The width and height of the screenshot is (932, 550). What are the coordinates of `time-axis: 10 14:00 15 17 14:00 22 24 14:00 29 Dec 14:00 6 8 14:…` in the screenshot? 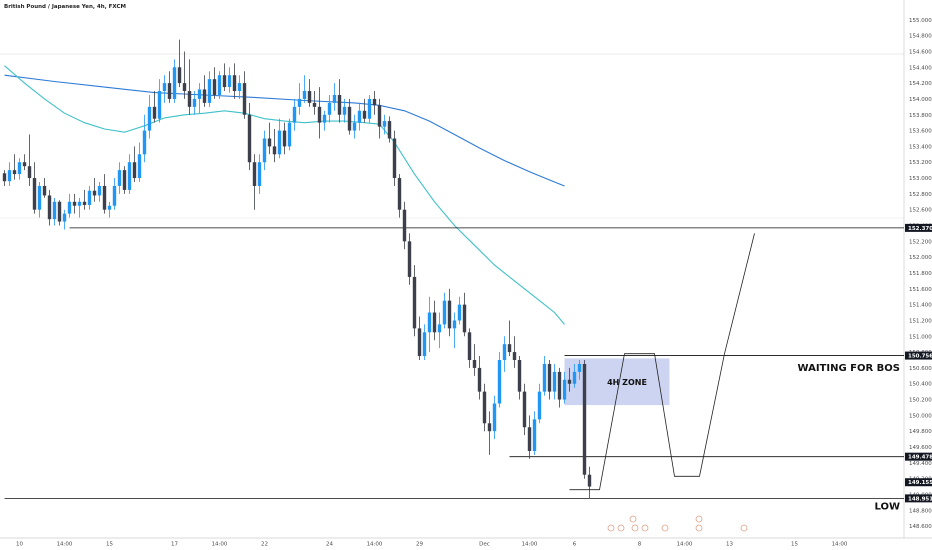 It's located at (432, 545).